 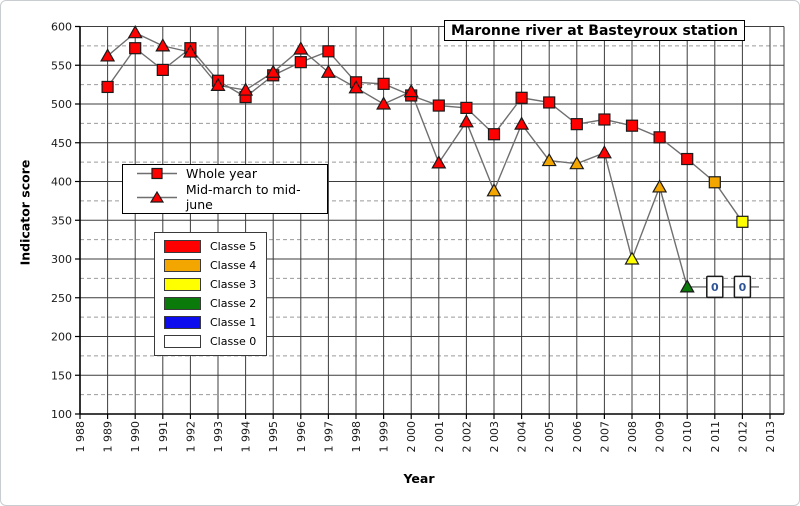 What do you see at coordinates (594, 30) in the screenshot?
I see `chart-title: Maronne river at Basteyroux station` at bounding box center [594, 30].